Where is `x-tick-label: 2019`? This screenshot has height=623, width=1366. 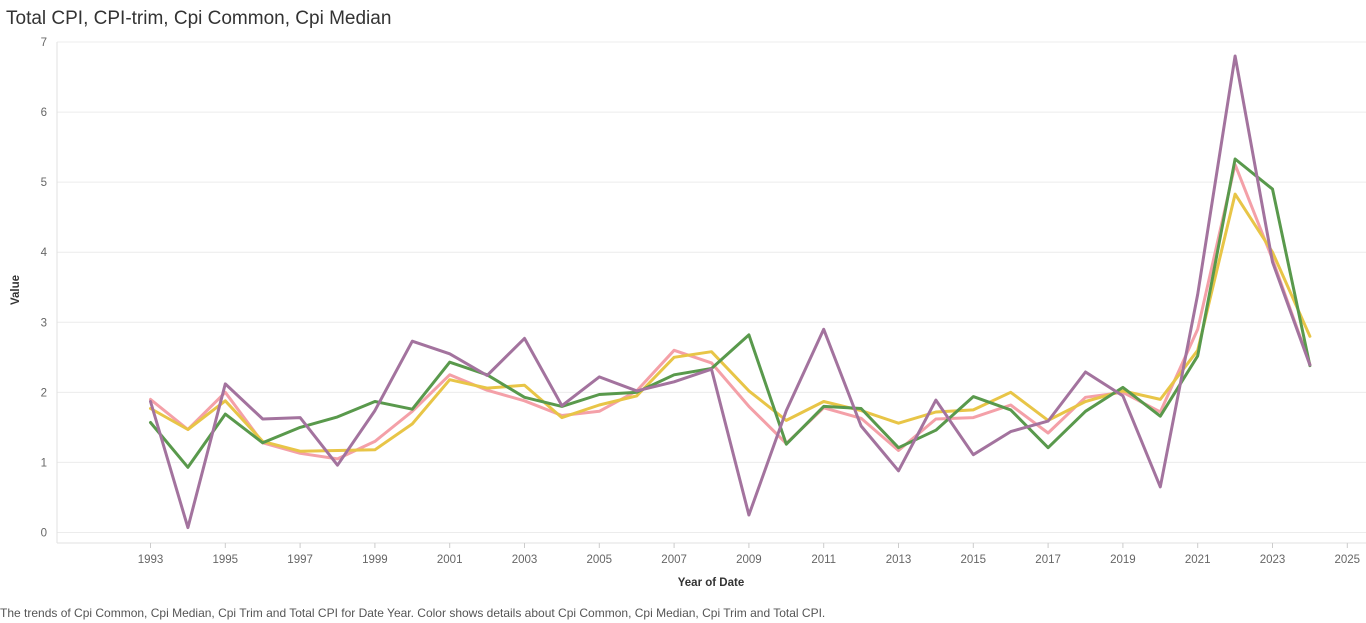
x-tick-label: 2019 is located at coordinates (1123, 560).